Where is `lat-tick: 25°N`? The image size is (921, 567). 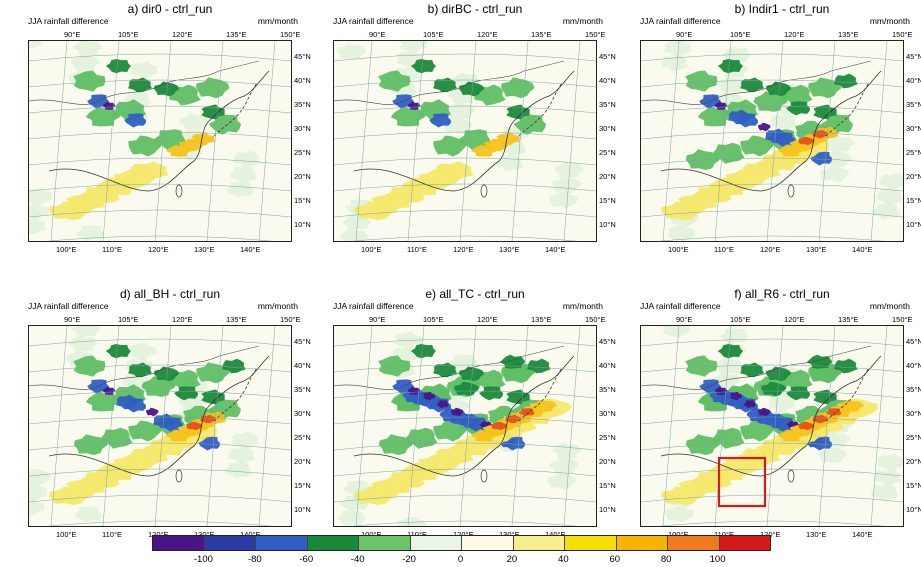
lat-tick: 25°N is located at coordinates (913, 437).